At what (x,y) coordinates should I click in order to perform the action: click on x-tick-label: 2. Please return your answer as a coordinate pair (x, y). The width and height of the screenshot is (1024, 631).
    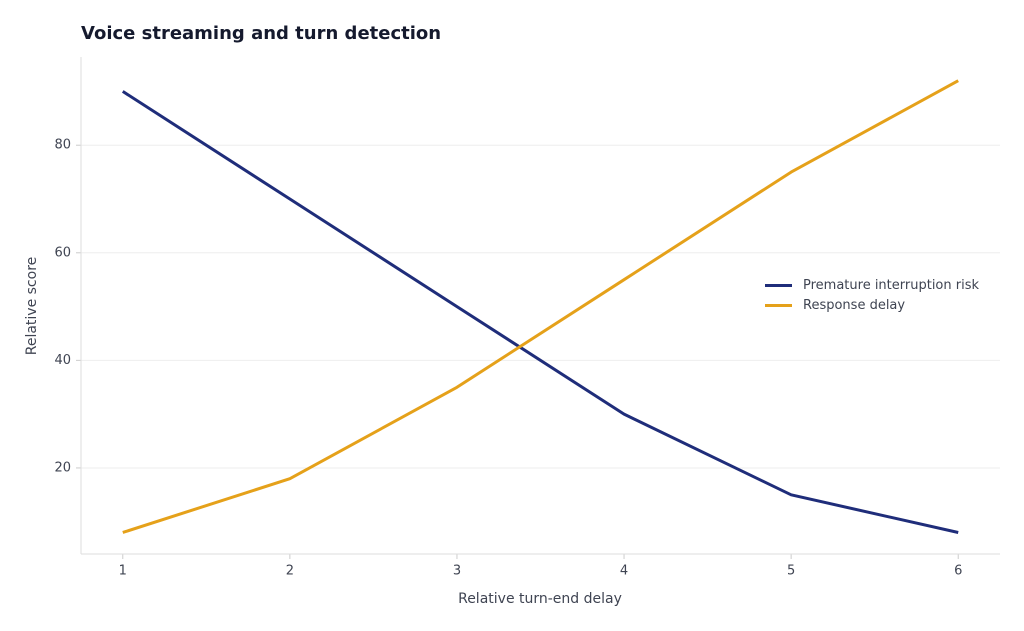
    Looking at the image, I should click on (290, 571).